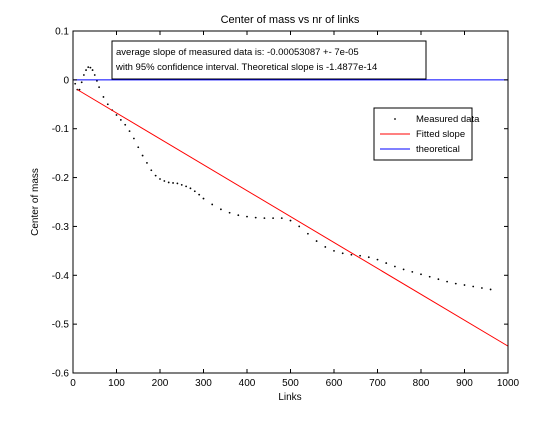 This screenshot has width=560, height=425. I want to click on y-tick-label: -0.6, so click(61, 374).